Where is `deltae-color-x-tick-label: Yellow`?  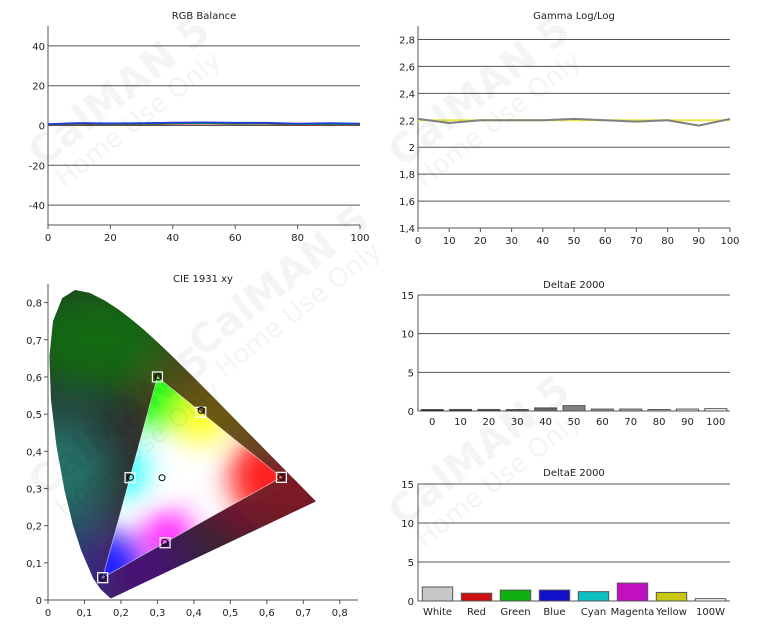
deltae-color-x-tick-label: Yellow is located at coordinates (671, 612).